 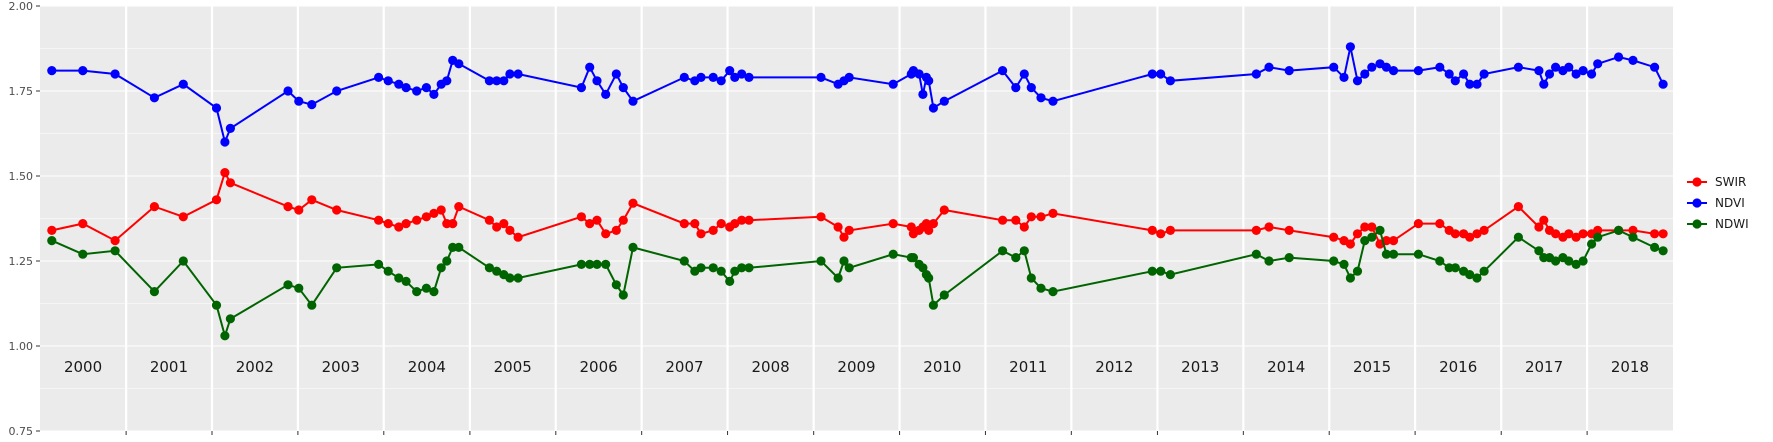 What do you see at coordinates (771, 367) in the screenshot?
I see `year-label: 2008` at bounding box center [771, 367].